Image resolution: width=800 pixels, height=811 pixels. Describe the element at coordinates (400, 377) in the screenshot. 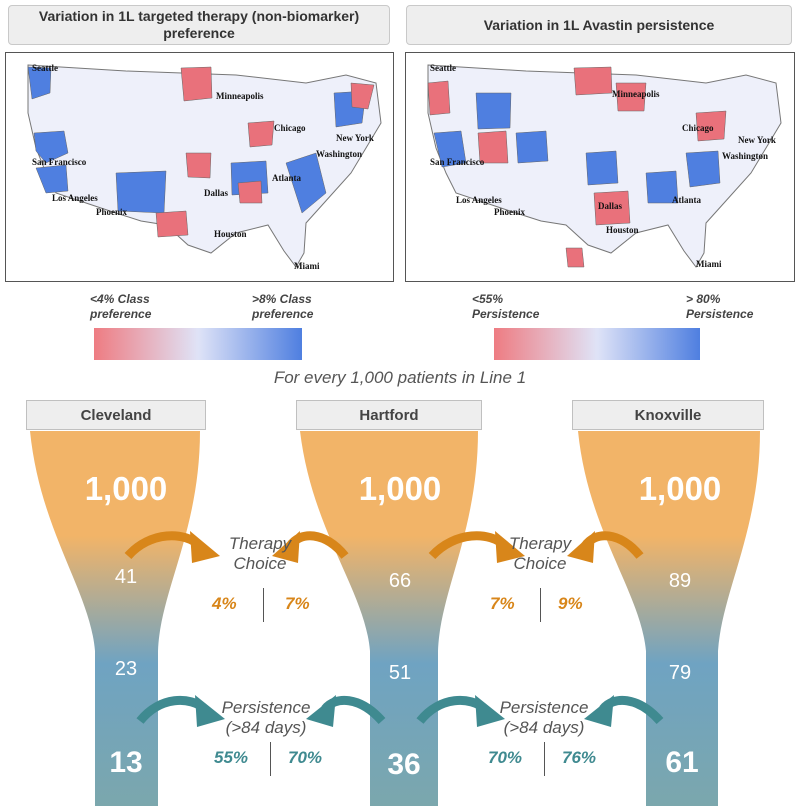

I see `funnel-subtitle: For every 1,000 patients in Line 1` at that location.